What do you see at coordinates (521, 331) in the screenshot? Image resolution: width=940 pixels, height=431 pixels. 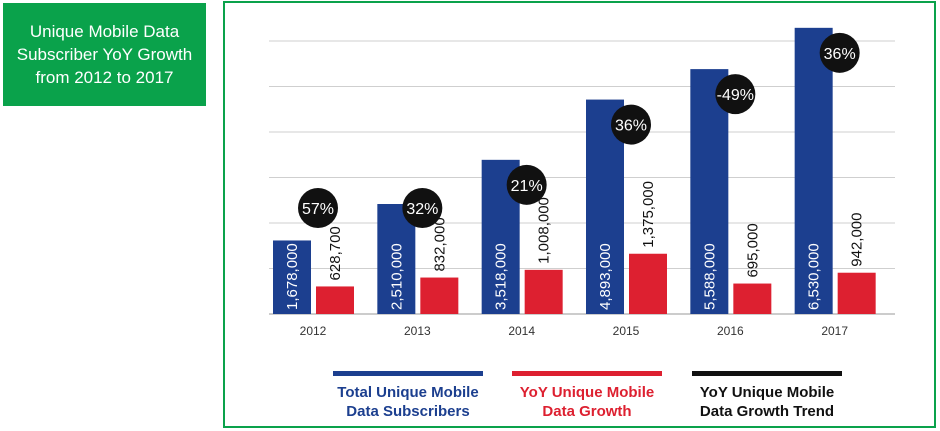 I see `x-tick-label: 2014` at bounding box center [521, 331].